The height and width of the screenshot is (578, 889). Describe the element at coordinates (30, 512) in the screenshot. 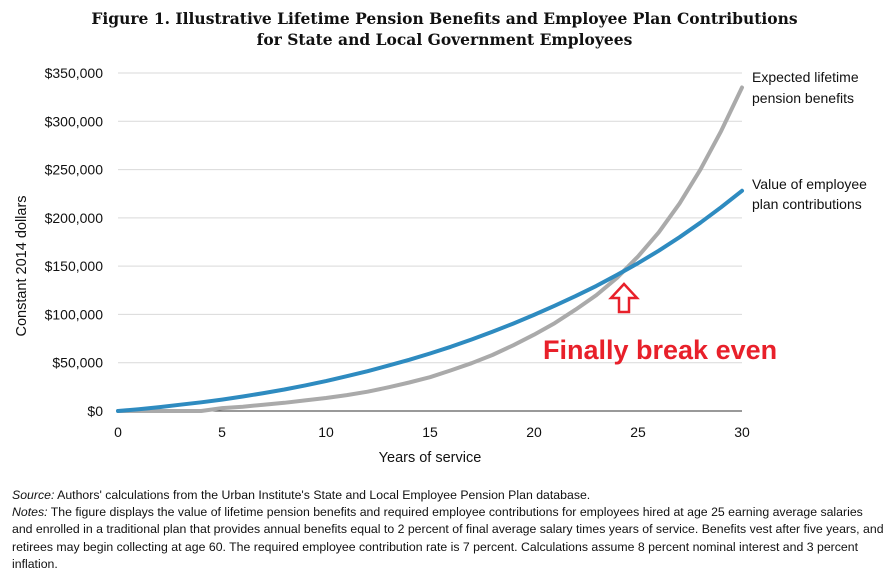

I see `notes-label: Notes:` at that location.